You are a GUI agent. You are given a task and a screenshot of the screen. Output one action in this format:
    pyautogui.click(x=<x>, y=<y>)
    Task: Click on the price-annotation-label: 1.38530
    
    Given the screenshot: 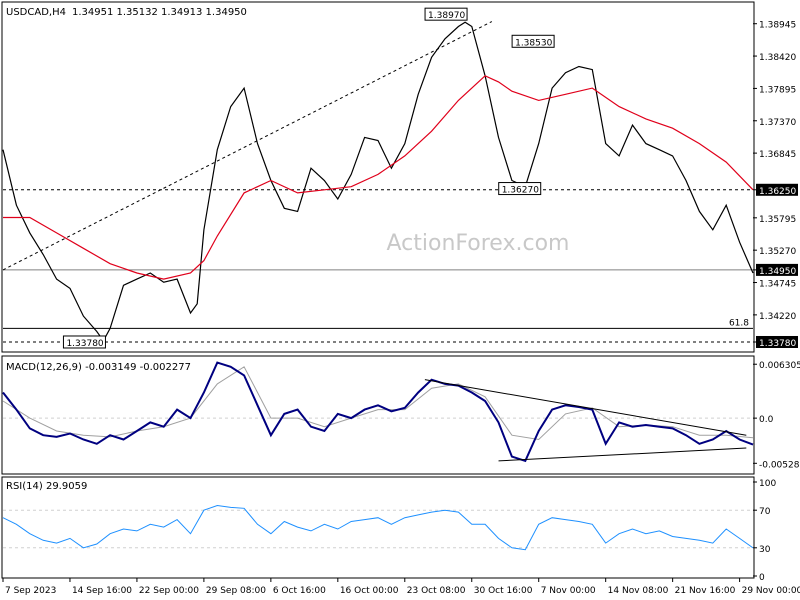 What is the action you would take?
    pyautogui.click(x=533, y=43)
    